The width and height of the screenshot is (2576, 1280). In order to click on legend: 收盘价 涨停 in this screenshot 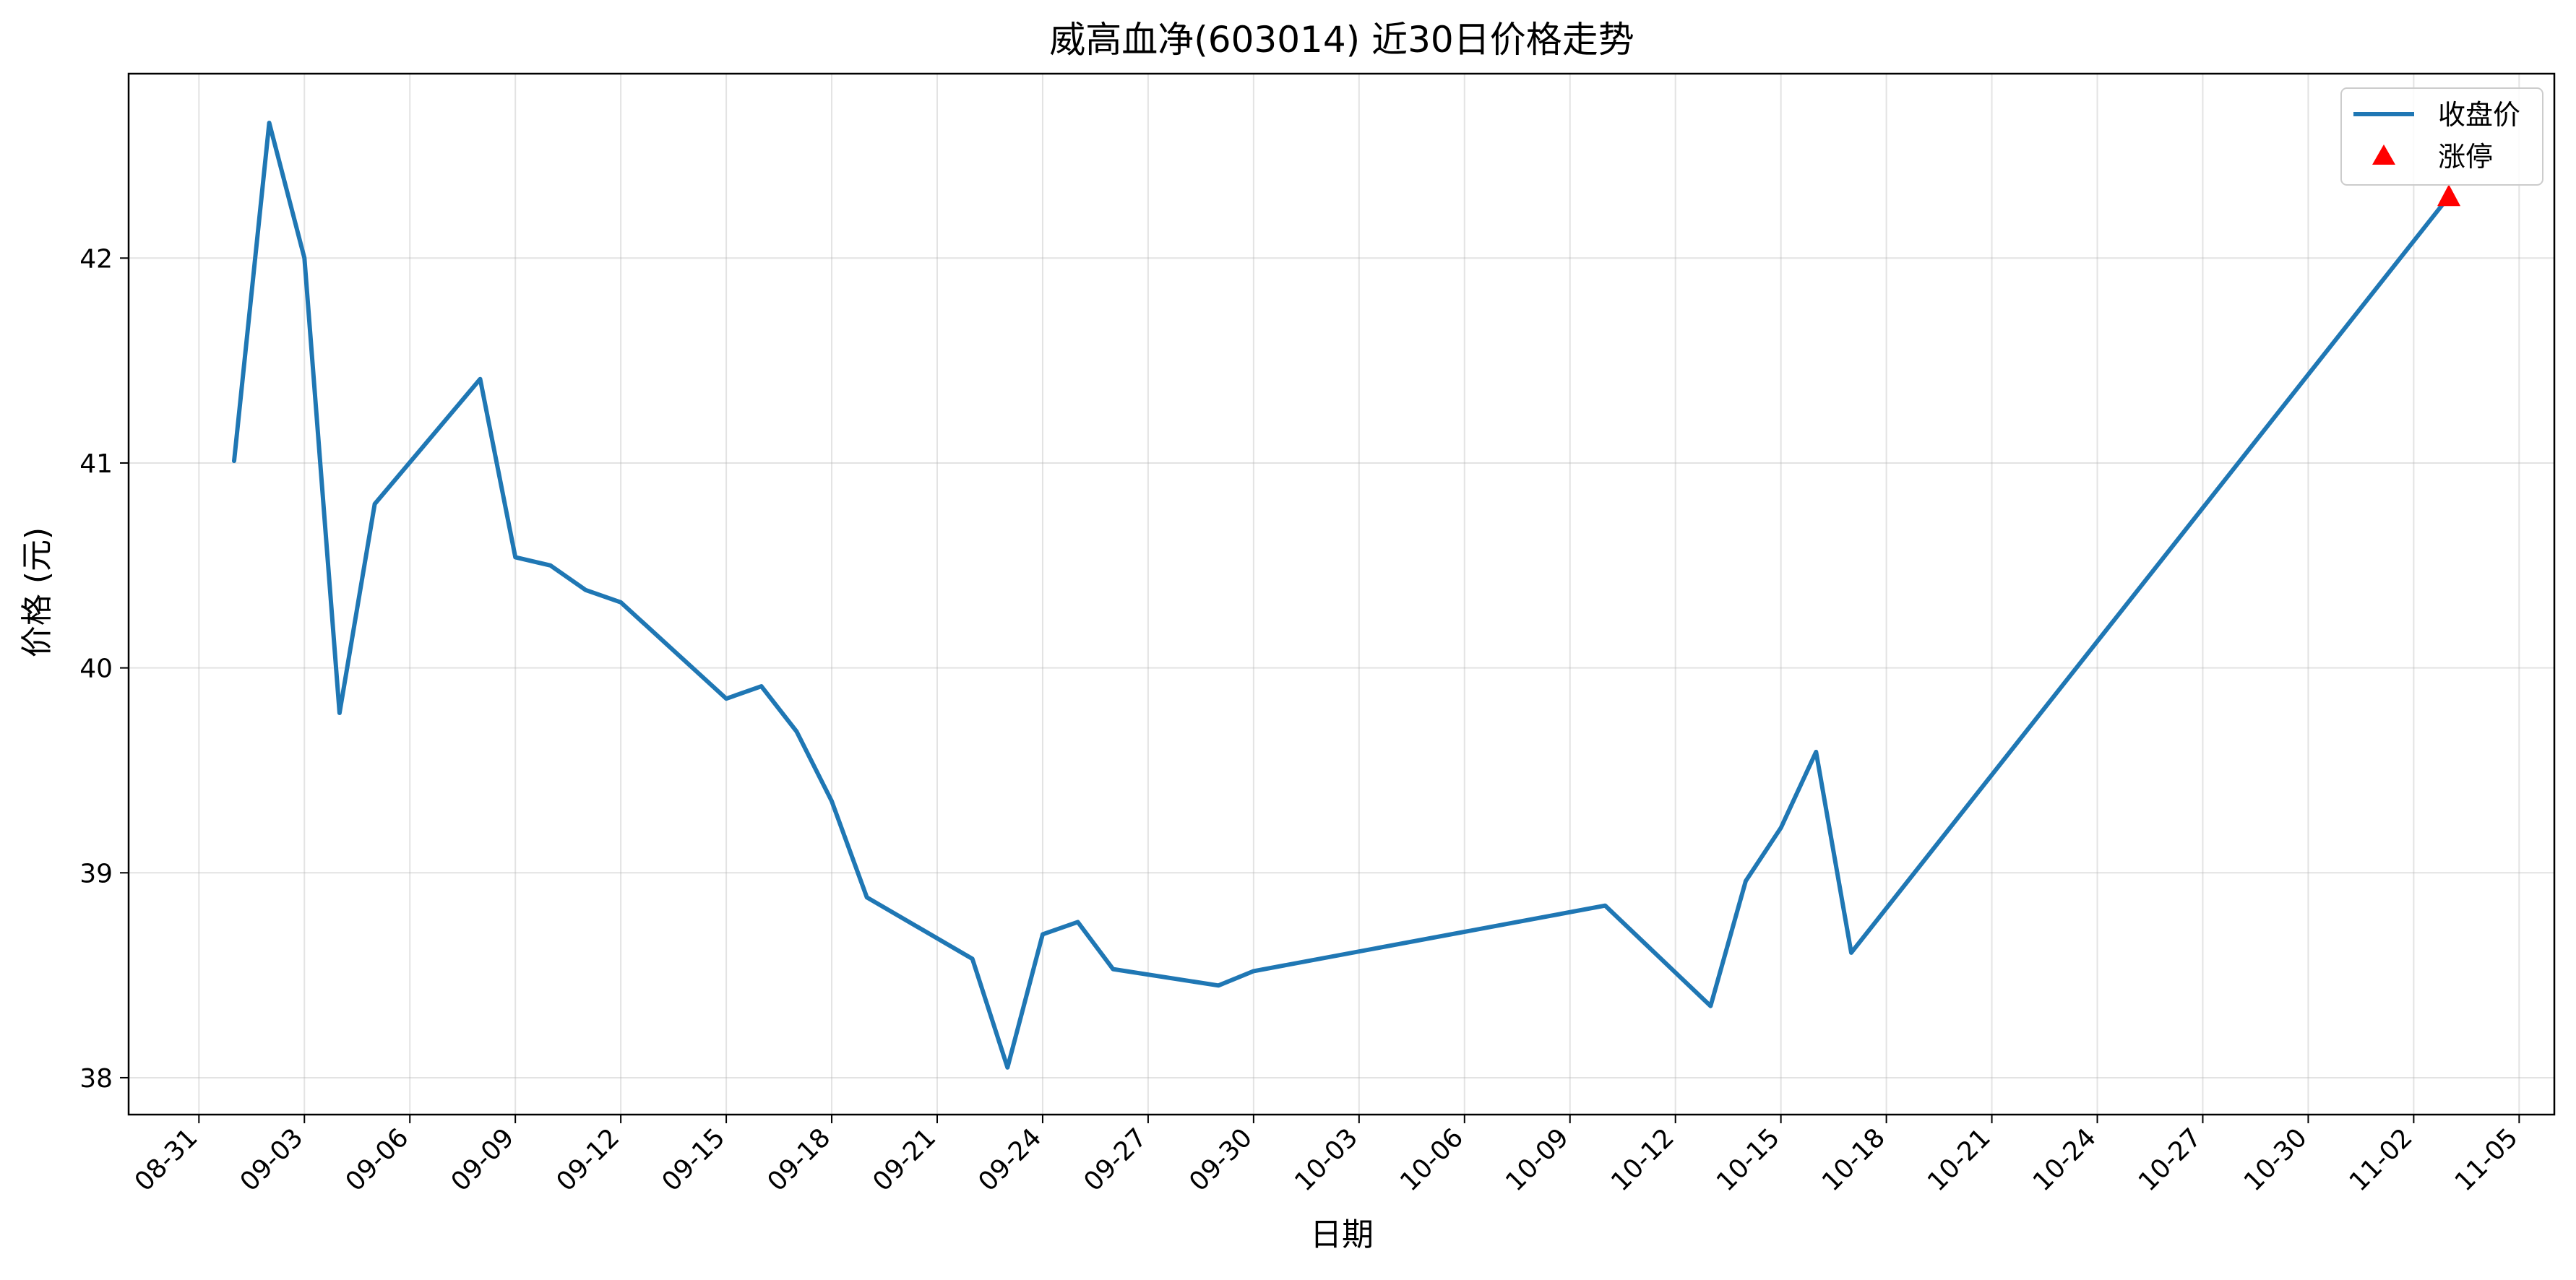, I will do `click(2441, 136)`.